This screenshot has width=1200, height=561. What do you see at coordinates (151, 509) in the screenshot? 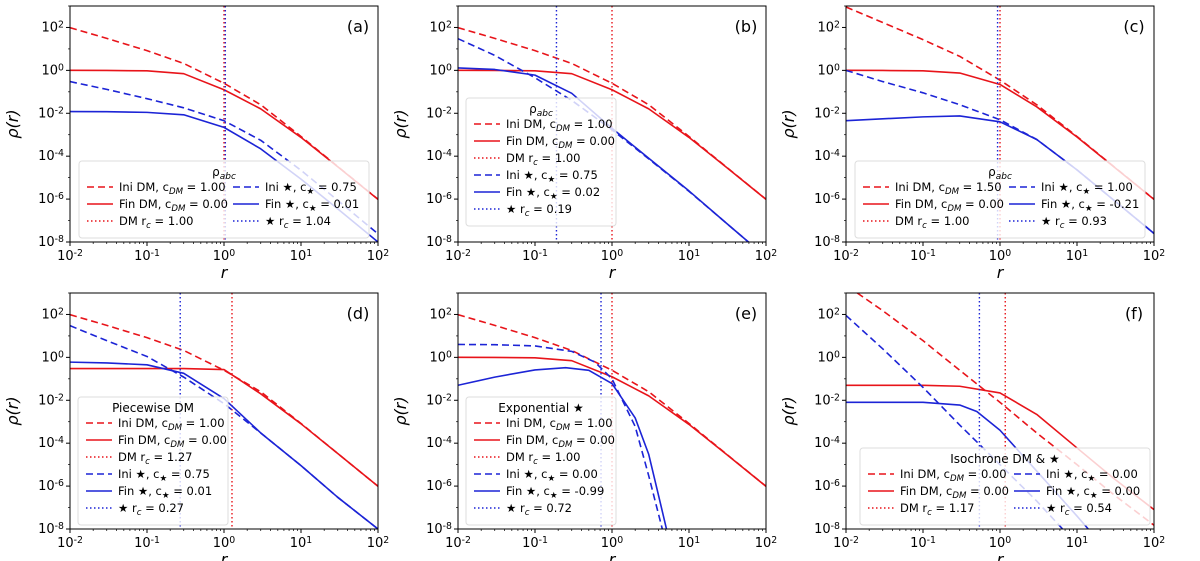
I see `legend-entry: ★ rc = 0.27` at bounding box center [151, 509].